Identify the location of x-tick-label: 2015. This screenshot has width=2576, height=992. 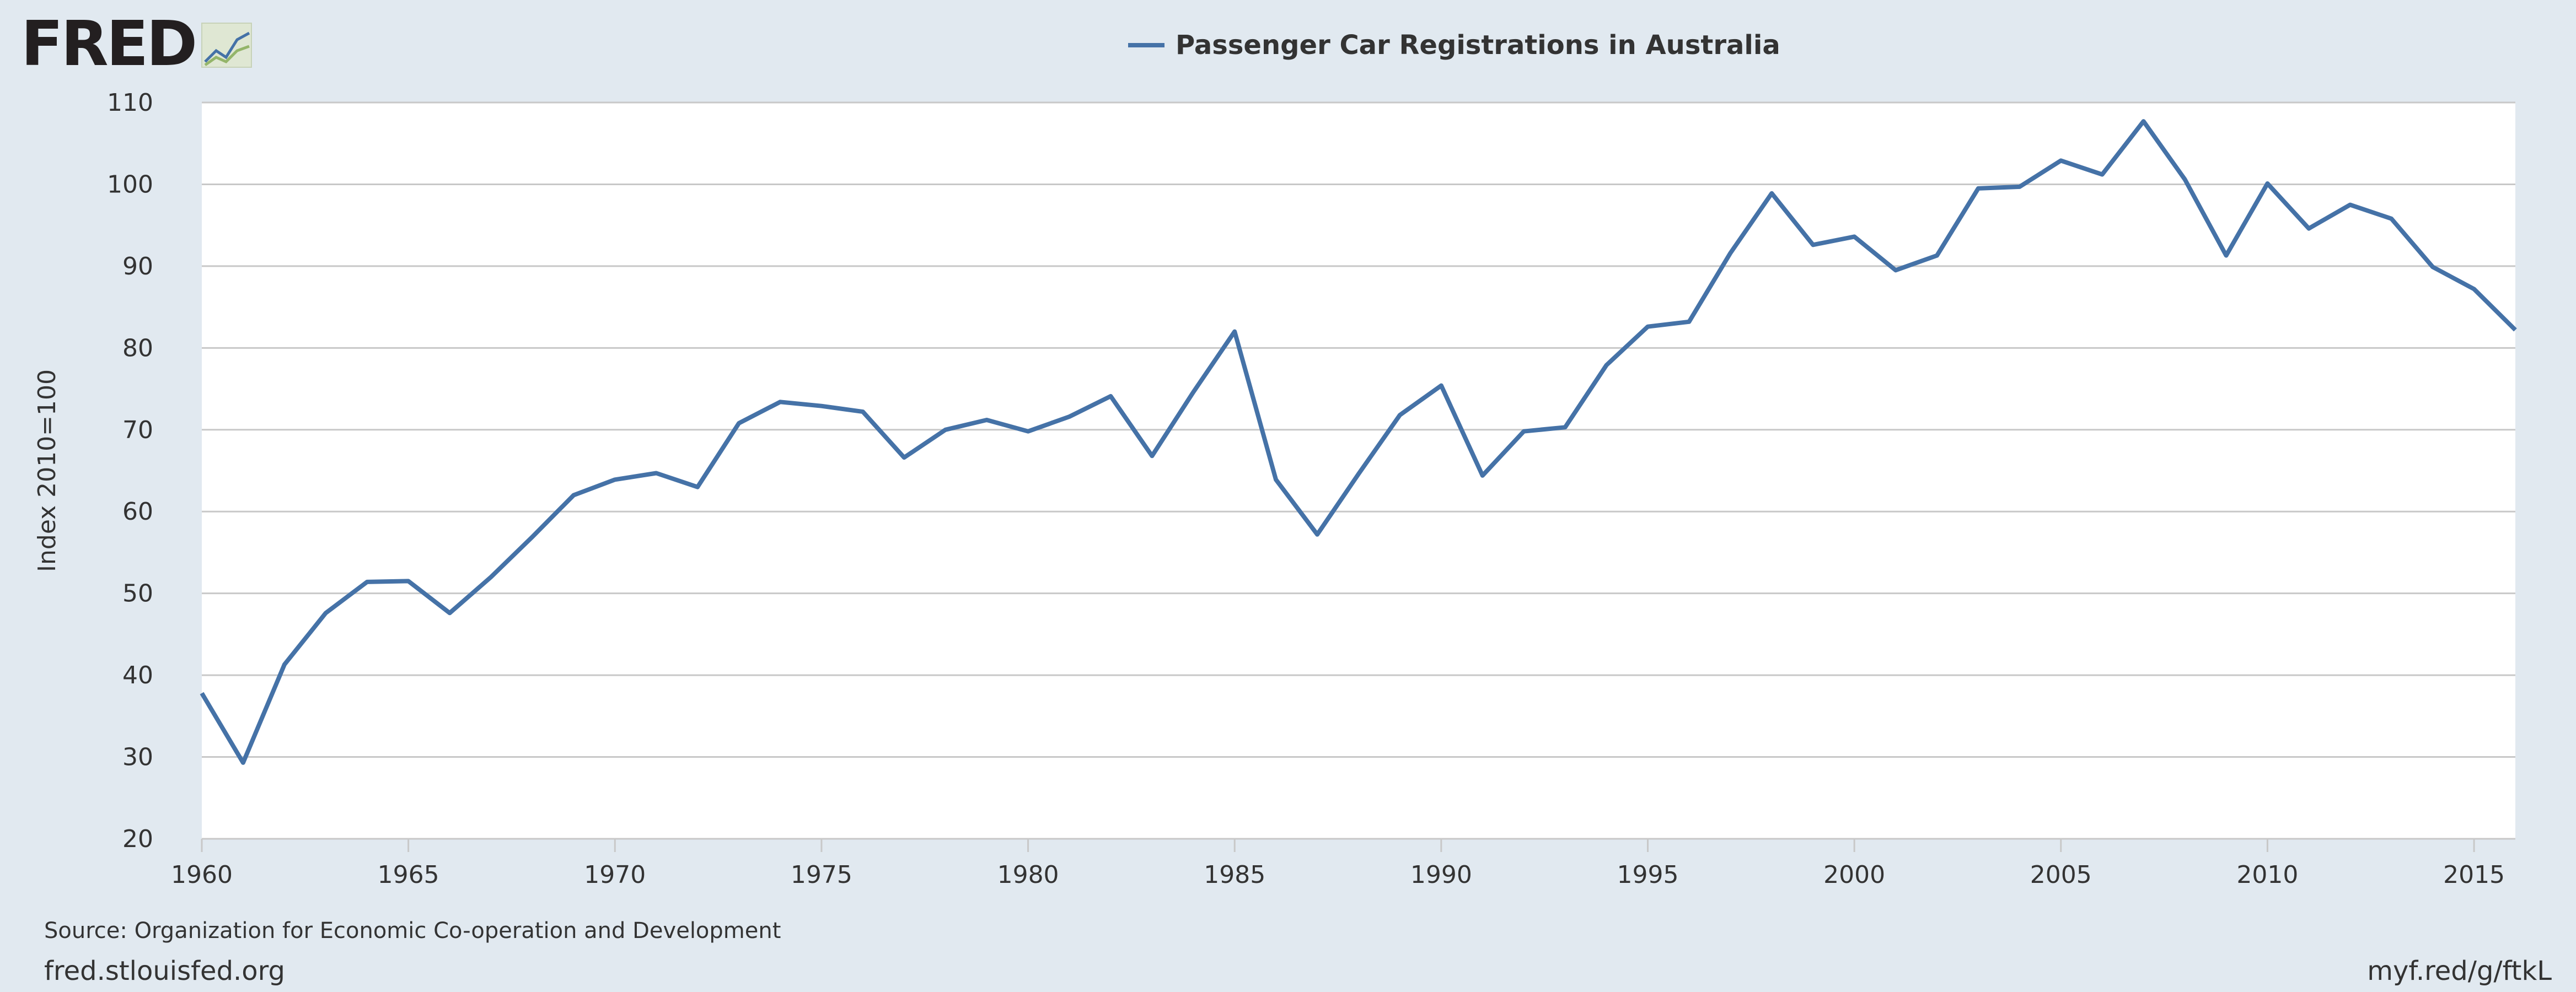
(2474, 875).